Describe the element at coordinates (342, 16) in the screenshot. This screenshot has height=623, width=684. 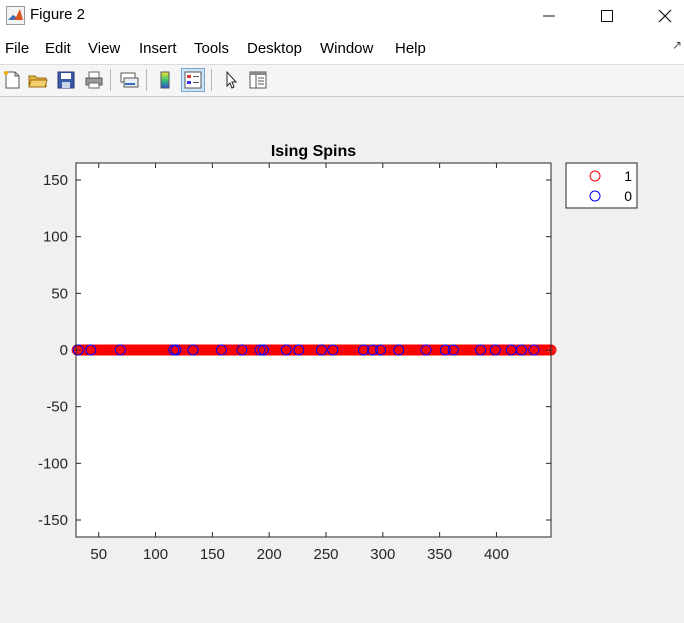
I see `title-bar: Figure 2` at that location.